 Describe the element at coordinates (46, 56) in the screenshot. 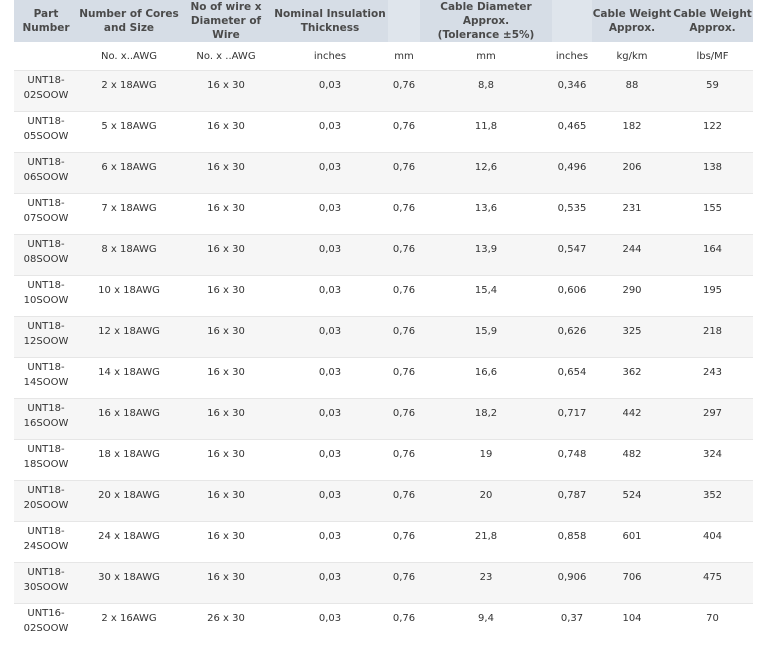

I see `unit-cell` at that location.